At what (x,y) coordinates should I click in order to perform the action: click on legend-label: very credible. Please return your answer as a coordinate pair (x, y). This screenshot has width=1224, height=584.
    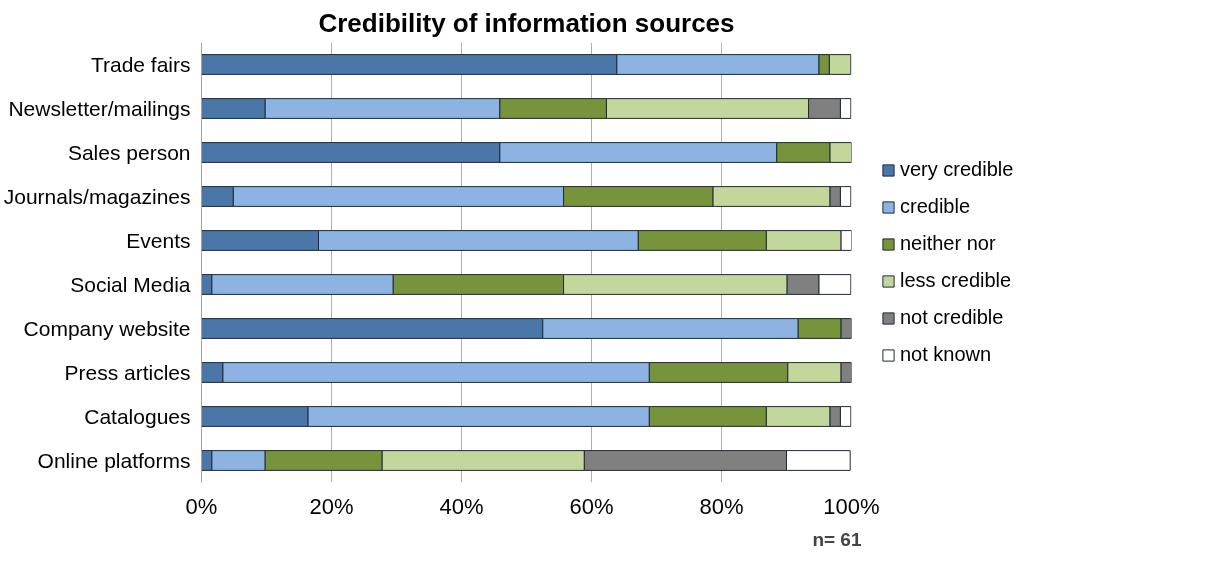
    Looking at the image, I should click on (957, 169).